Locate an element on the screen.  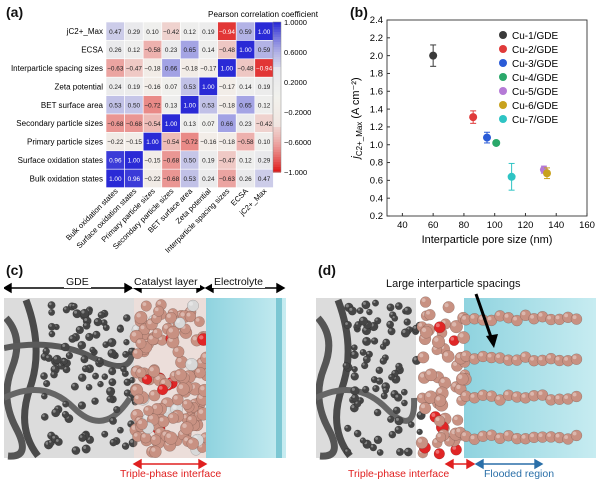
legend-label: Cu-6/GDE is located at coordinates (535, 106).